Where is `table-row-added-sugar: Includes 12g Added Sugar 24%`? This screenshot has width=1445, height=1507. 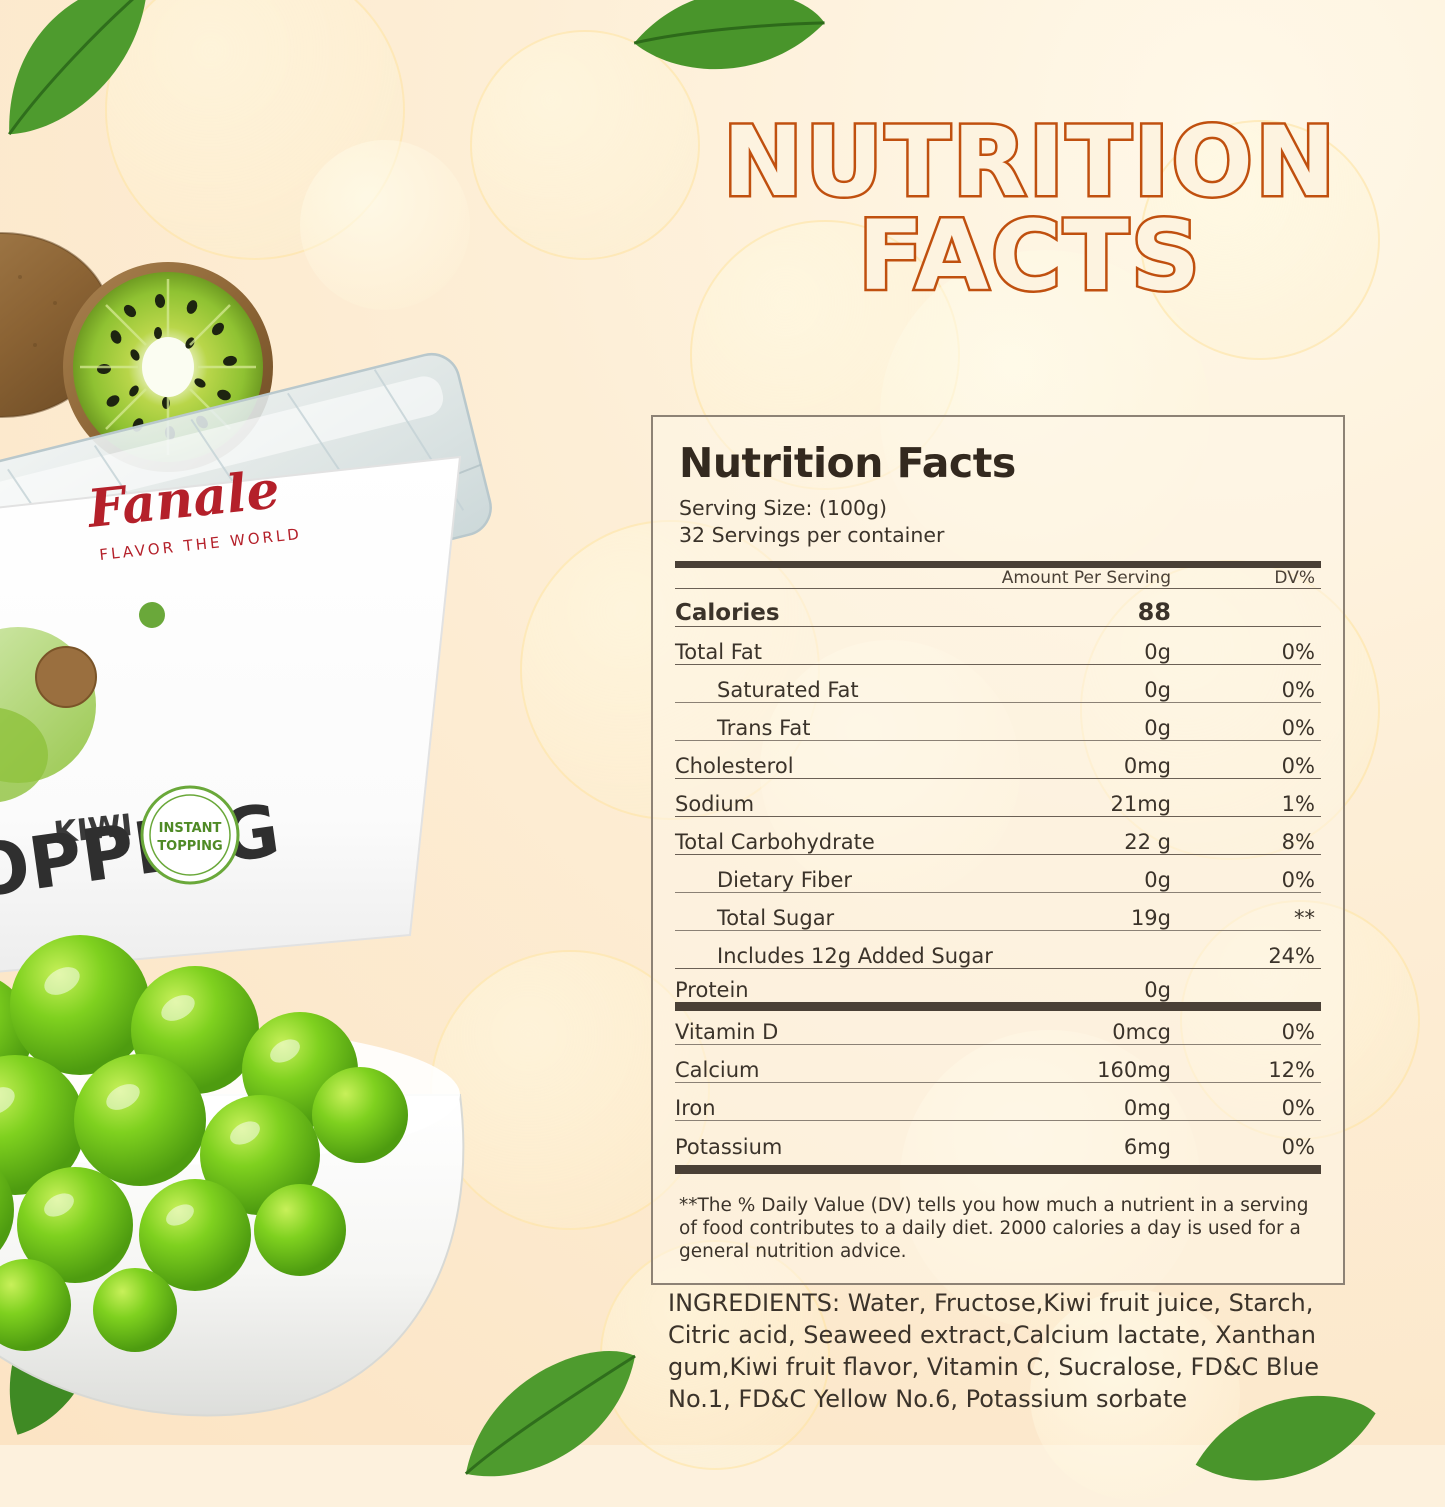
table-row-added-sugar: Includes 12g Added Sugar 24% is located at coordinates (998, 949).